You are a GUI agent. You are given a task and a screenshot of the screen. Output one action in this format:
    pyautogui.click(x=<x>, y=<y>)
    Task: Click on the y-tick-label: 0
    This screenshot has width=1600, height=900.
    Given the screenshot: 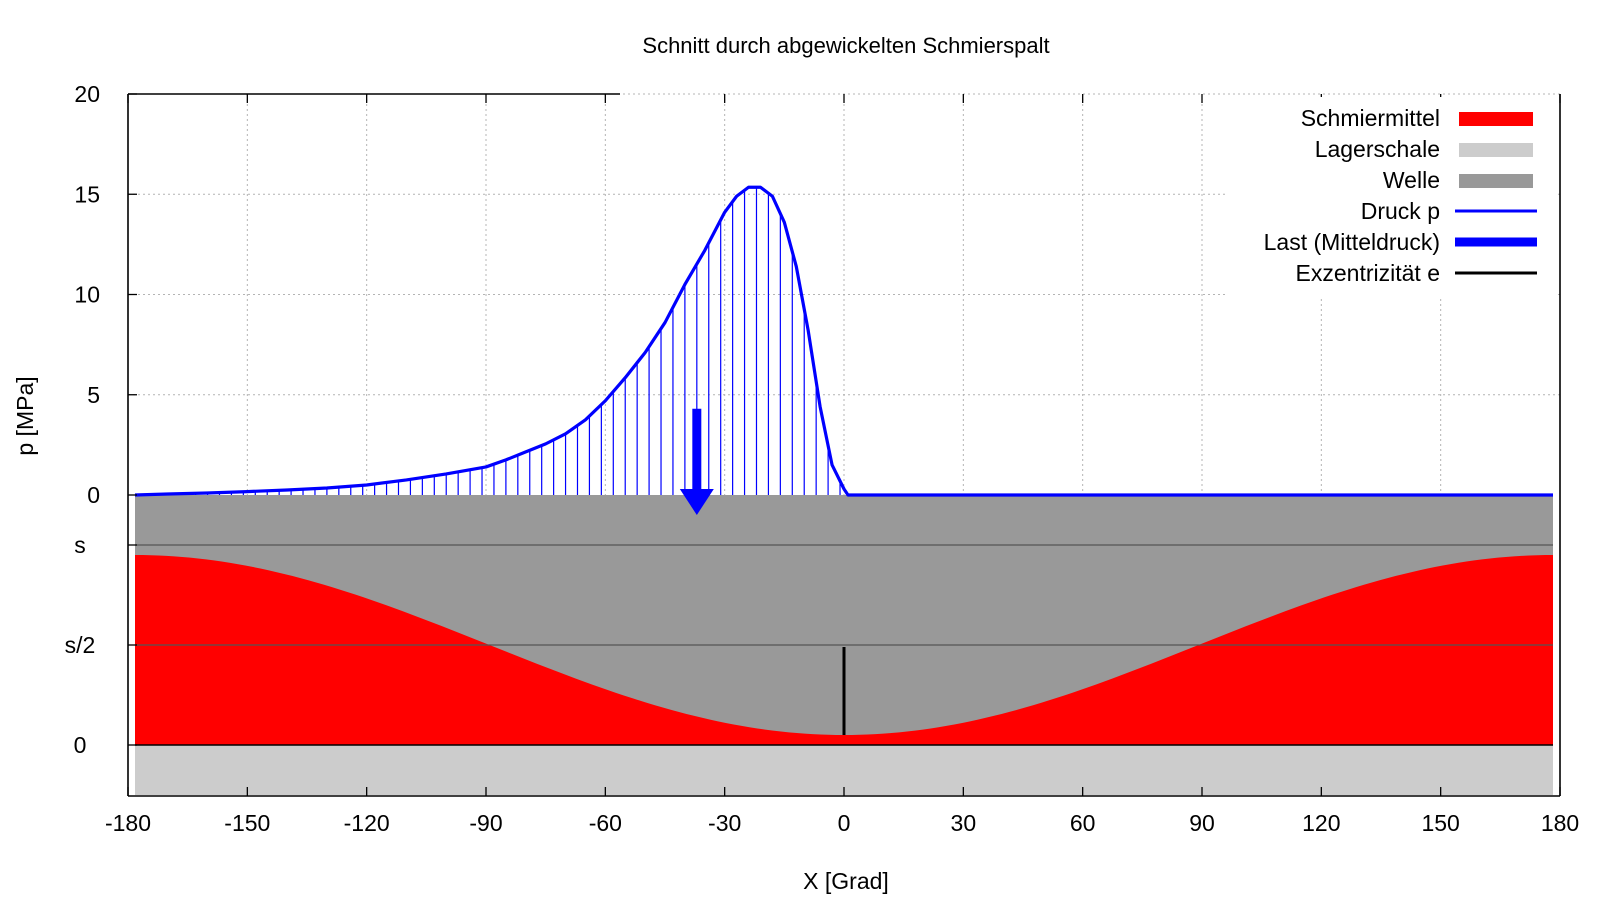 What is the action you would take?
    pyautogui.click(x=93, y=495)
    